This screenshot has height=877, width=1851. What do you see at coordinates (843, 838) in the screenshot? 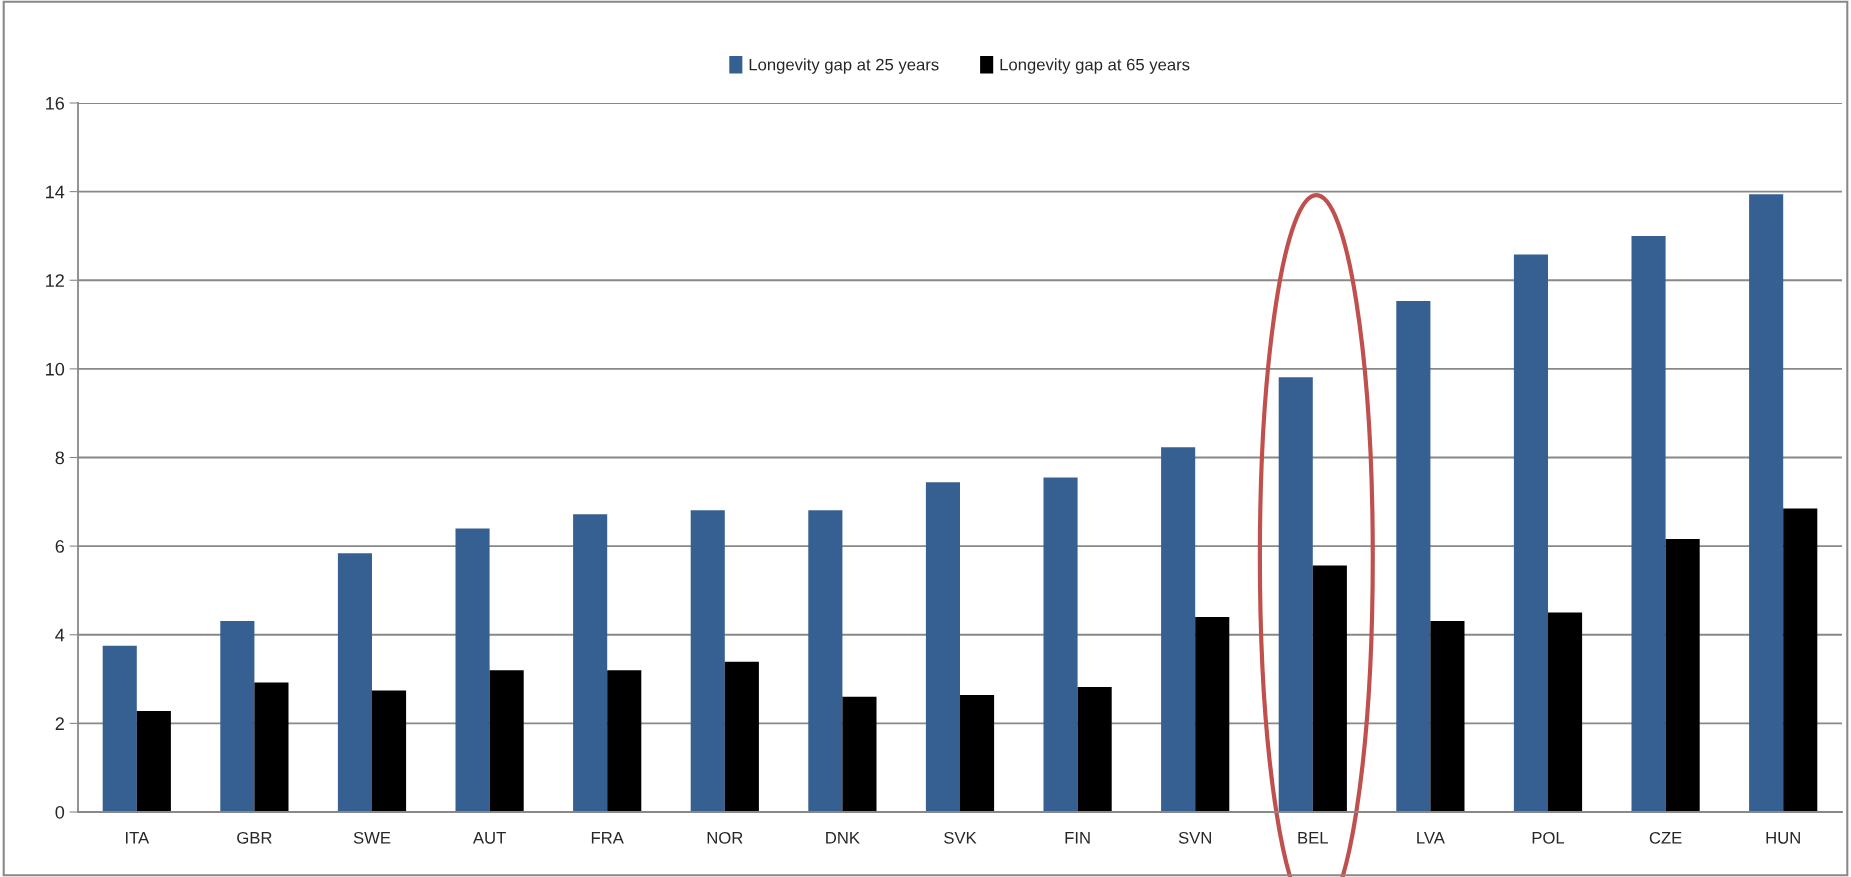
I see `x-tick-label: DNK` at bounding box center [843, 838].